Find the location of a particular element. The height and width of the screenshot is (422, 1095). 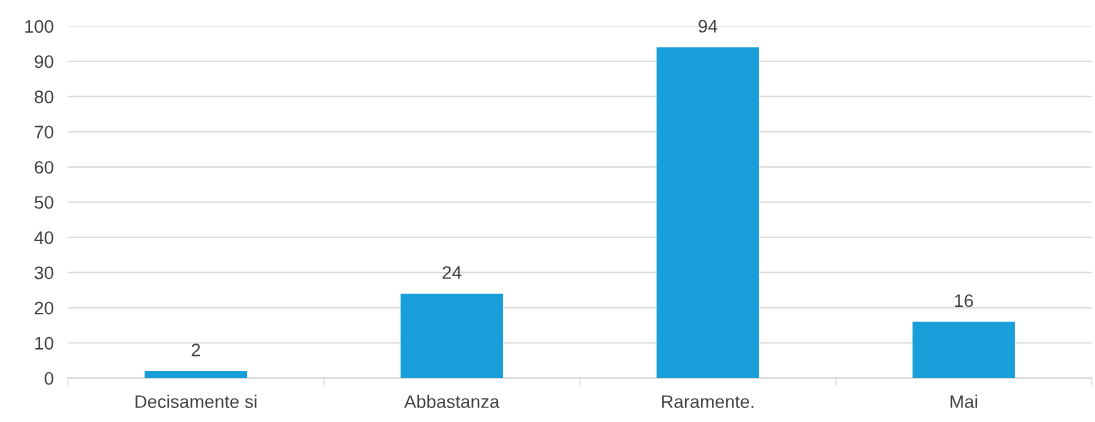

y-tick-label: 90 is located at coordinates (44, 62).